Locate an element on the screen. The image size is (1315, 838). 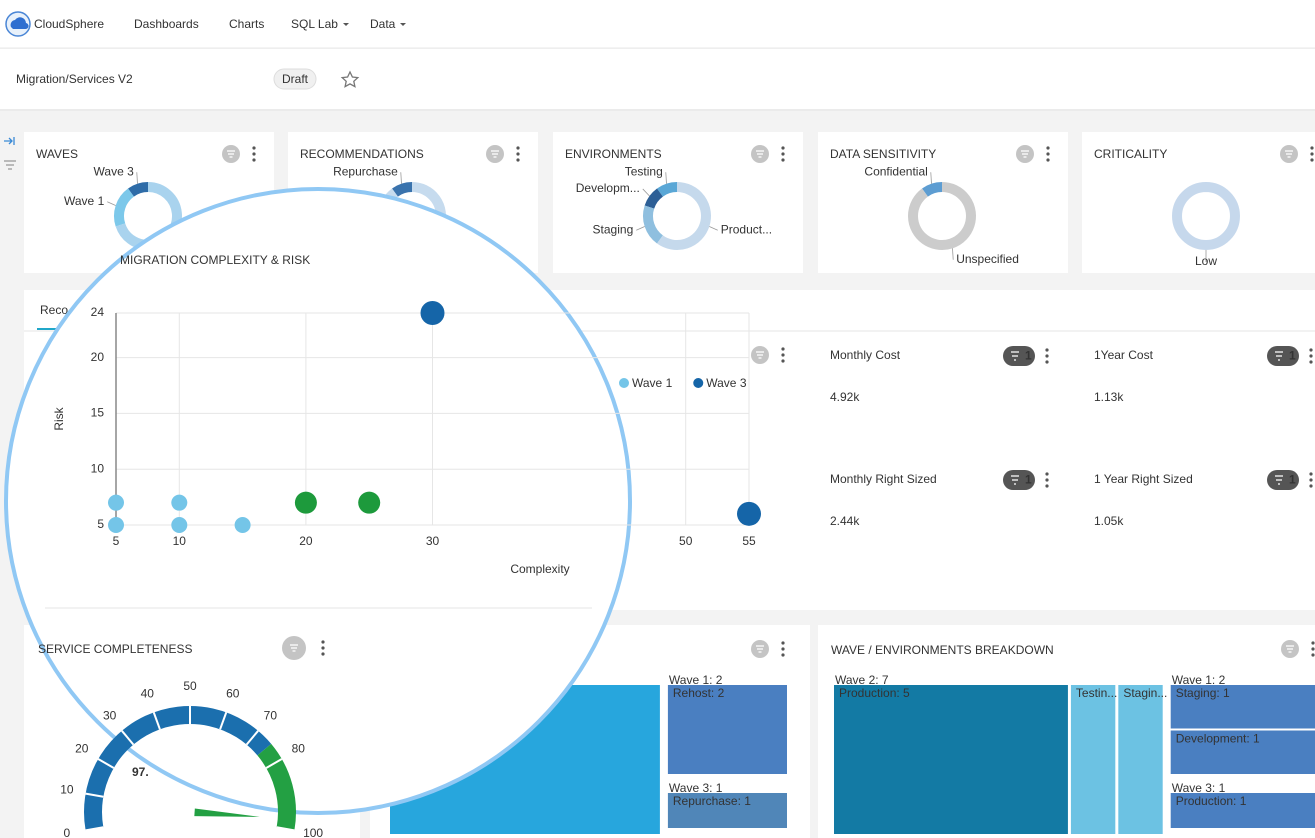
donut-label: Unspecified is located at coordinates (987, 259).